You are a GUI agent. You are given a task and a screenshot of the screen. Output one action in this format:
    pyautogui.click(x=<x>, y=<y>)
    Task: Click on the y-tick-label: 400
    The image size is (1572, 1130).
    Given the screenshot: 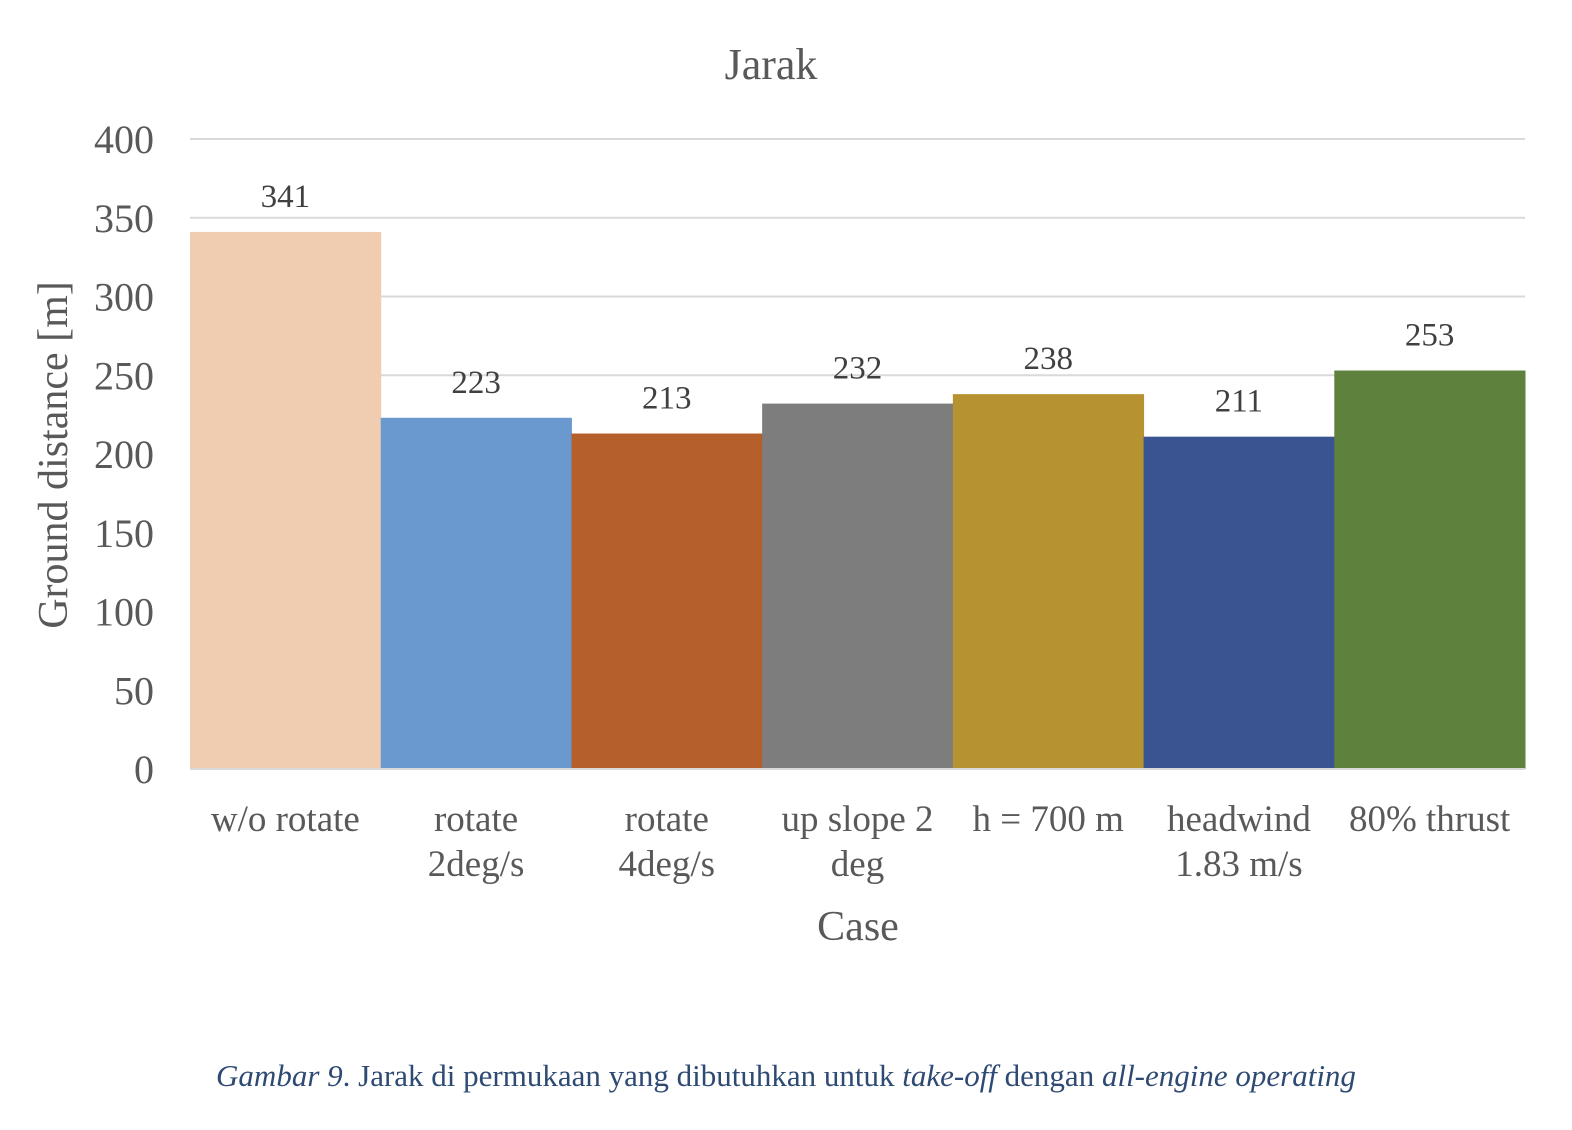 What is the action you would take?
    pyautogui.click(x=124, y=139)
    